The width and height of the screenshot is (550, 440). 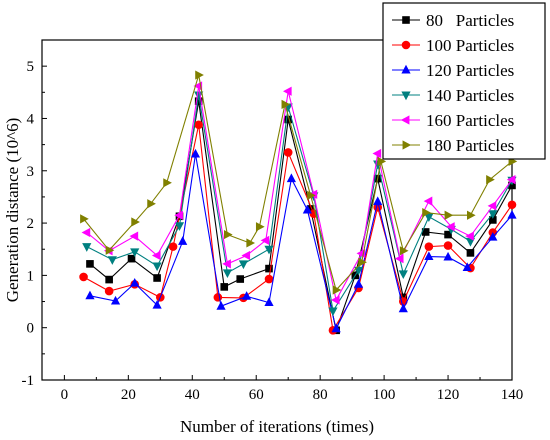 What do you see at coordinates (470, 45) in the screenshot?
I see `legend-label: 100 Particles` at bounding box center [470, 45].